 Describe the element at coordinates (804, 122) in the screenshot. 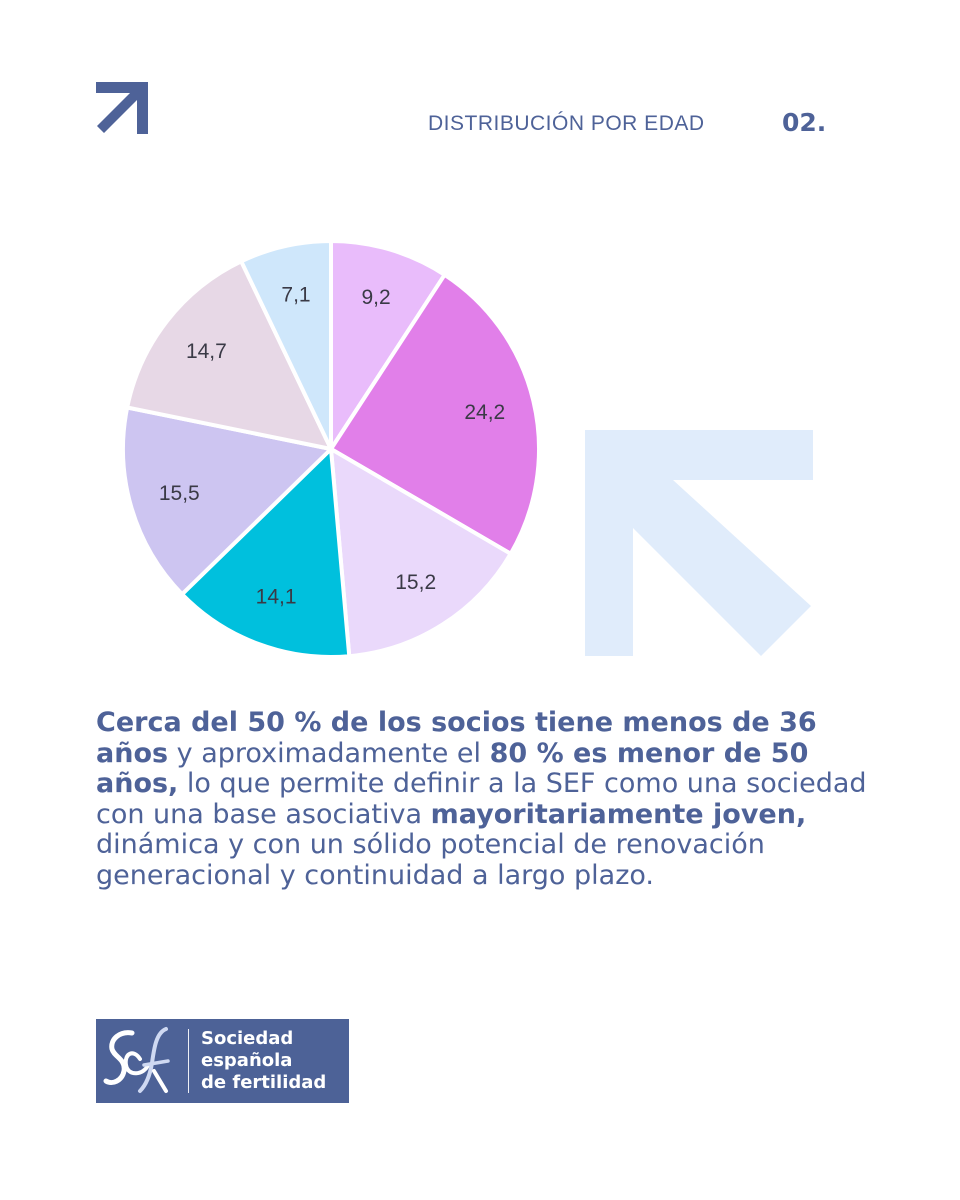

I see `page-number: 02.` at that location.